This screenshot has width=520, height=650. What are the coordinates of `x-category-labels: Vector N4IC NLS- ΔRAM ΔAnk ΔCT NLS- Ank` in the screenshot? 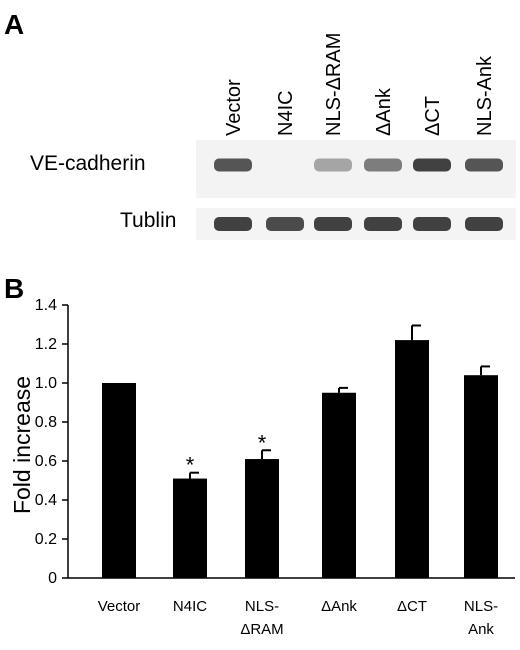 It's located at (298, 618).